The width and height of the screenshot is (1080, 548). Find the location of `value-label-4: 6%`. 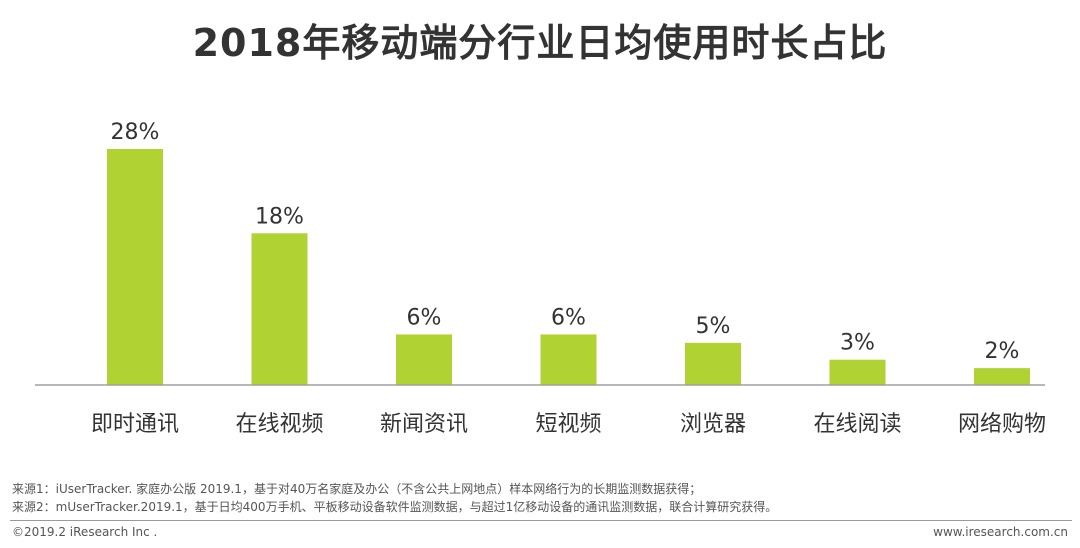

value-label-4: 6% is located at coordinates (568, 317).